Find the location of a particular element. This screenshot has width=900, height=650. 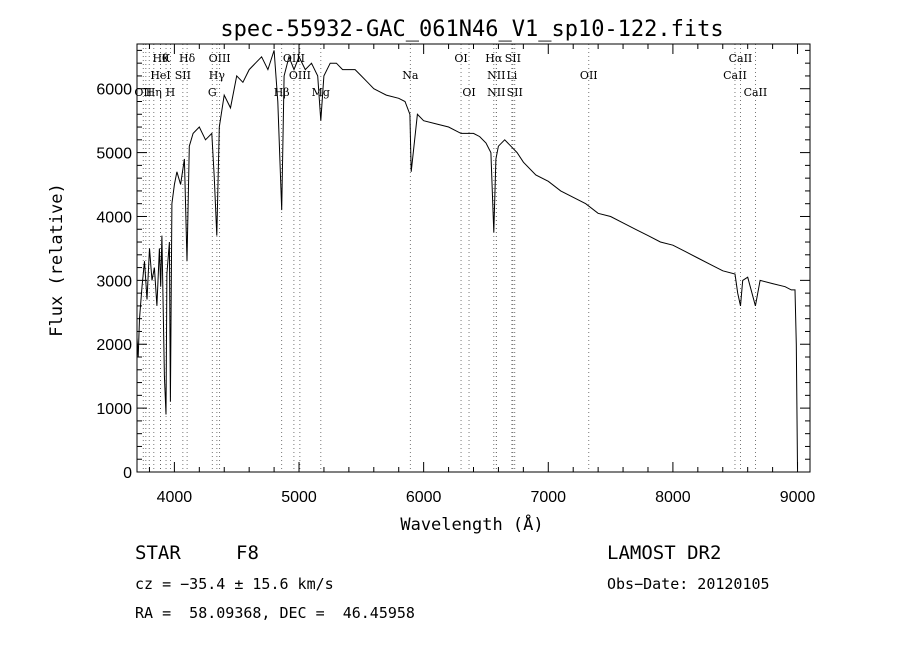

line-marker-label-18: OI is located at coordinates (460, 58).